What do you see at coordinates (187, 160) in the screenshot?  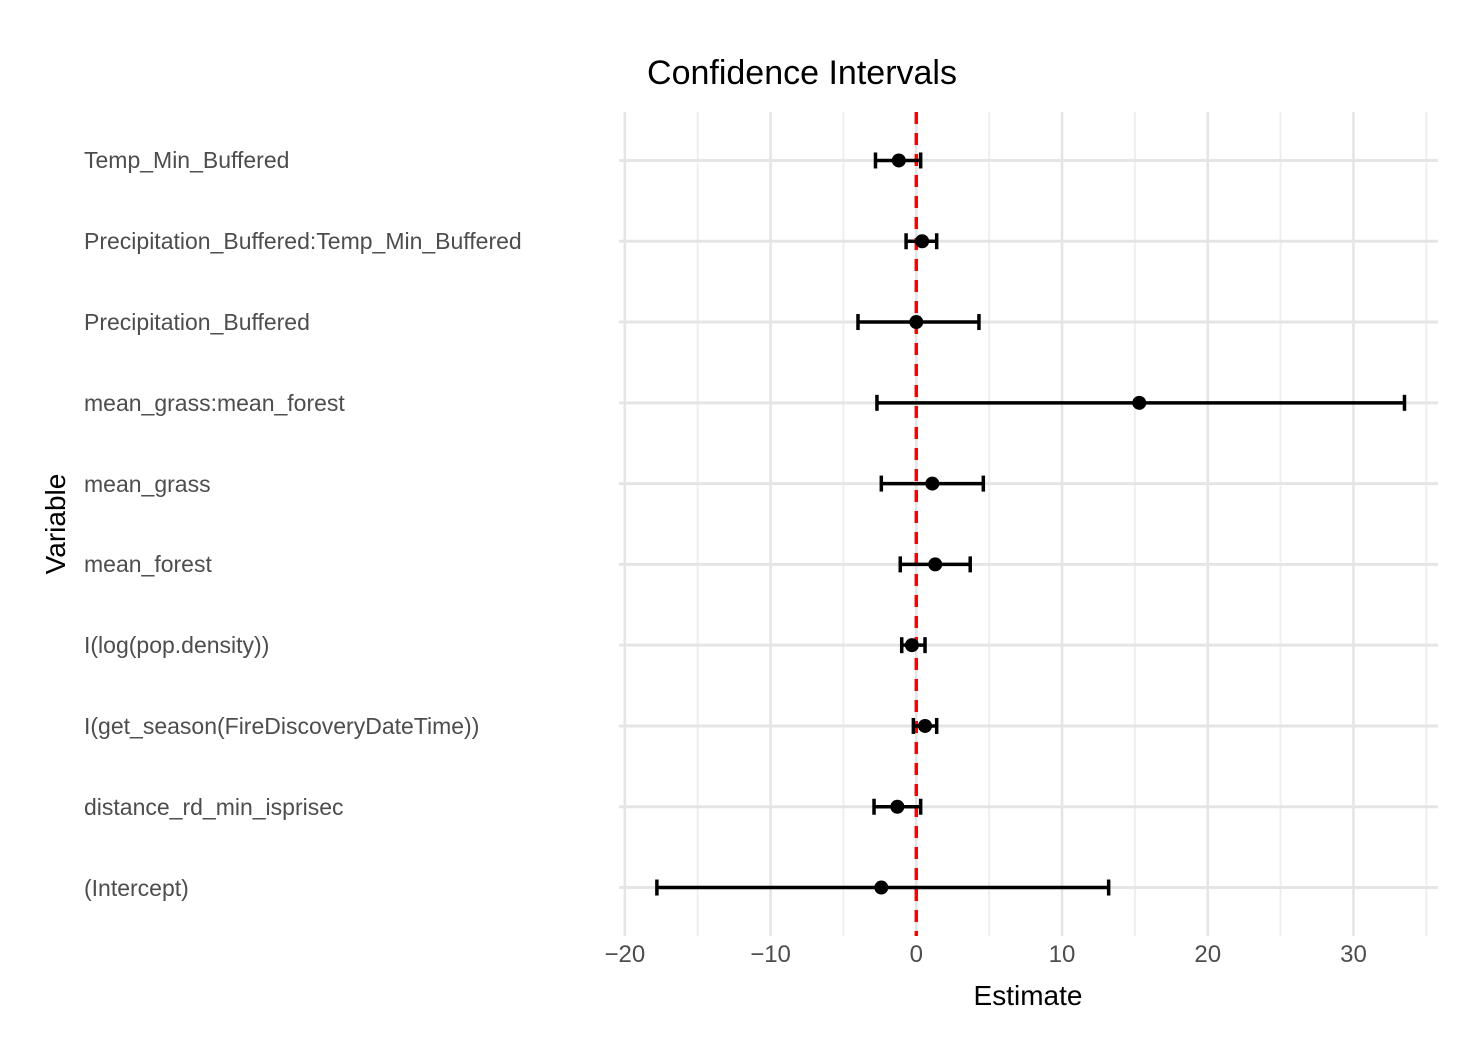 I see `y-axis-label: Temp_Min_Buffered` at bounding box center [187, 160].